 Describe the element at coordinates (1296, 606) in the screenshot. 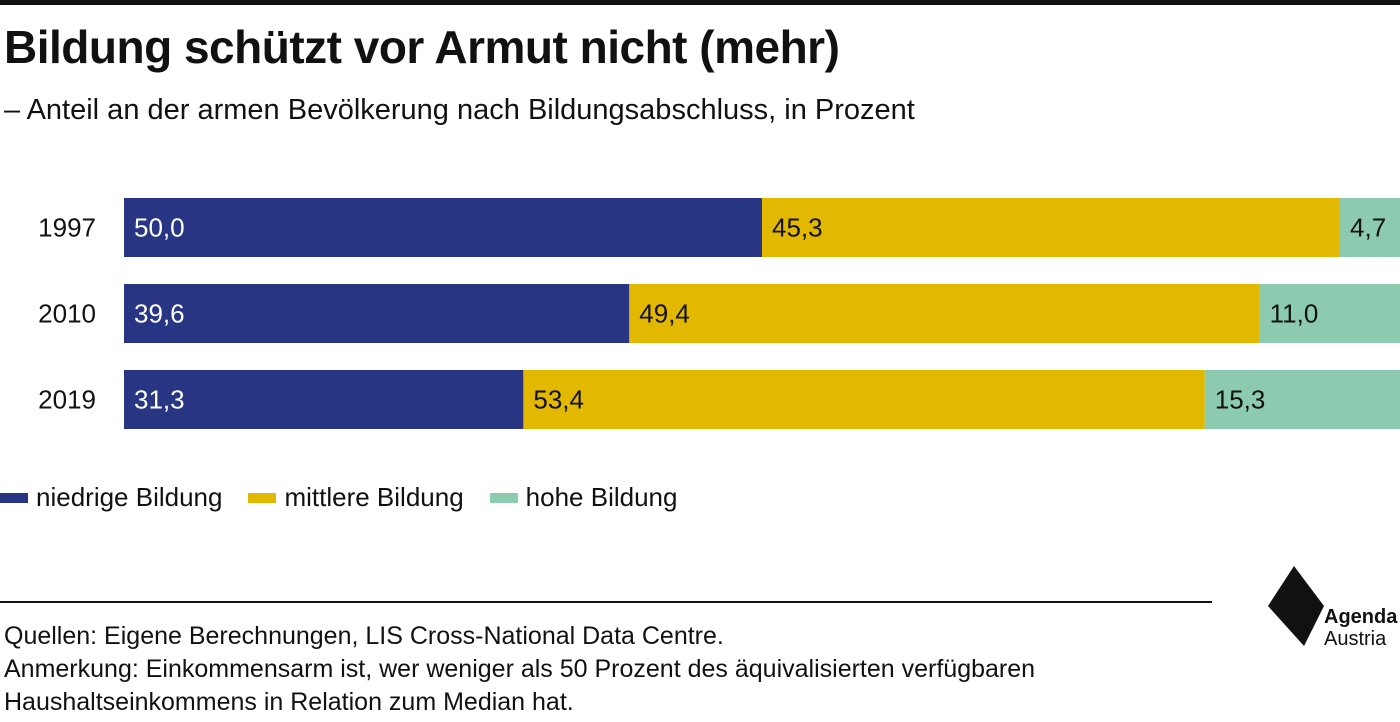

I see `agenda-austria-logo-icon` at that location.